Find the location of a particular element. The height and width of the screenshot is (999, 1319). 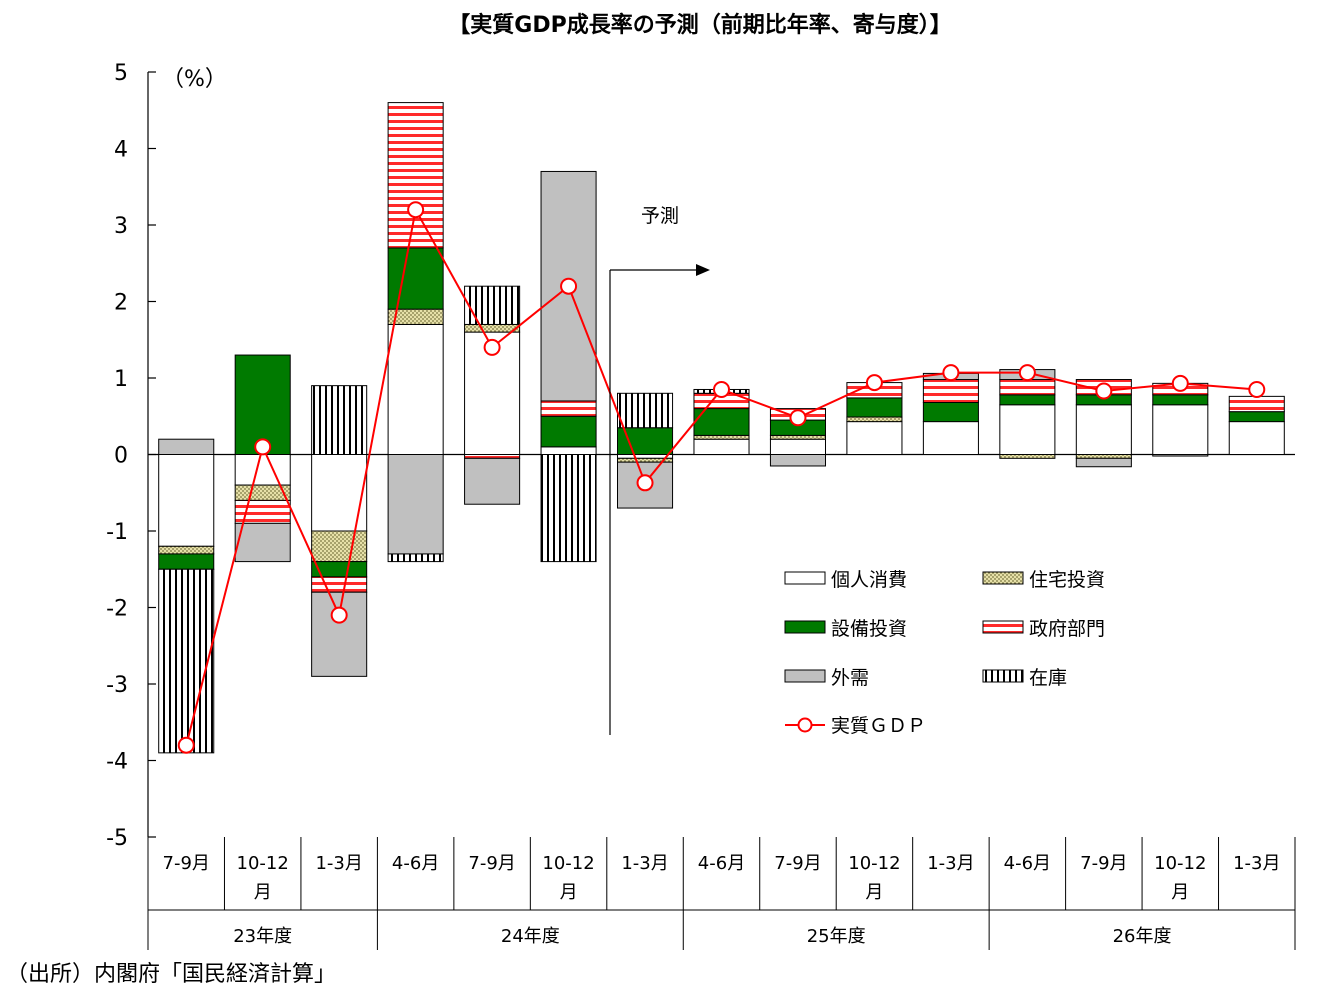

legend-label: 住宅投資 is located at coordinates (1067, 580).